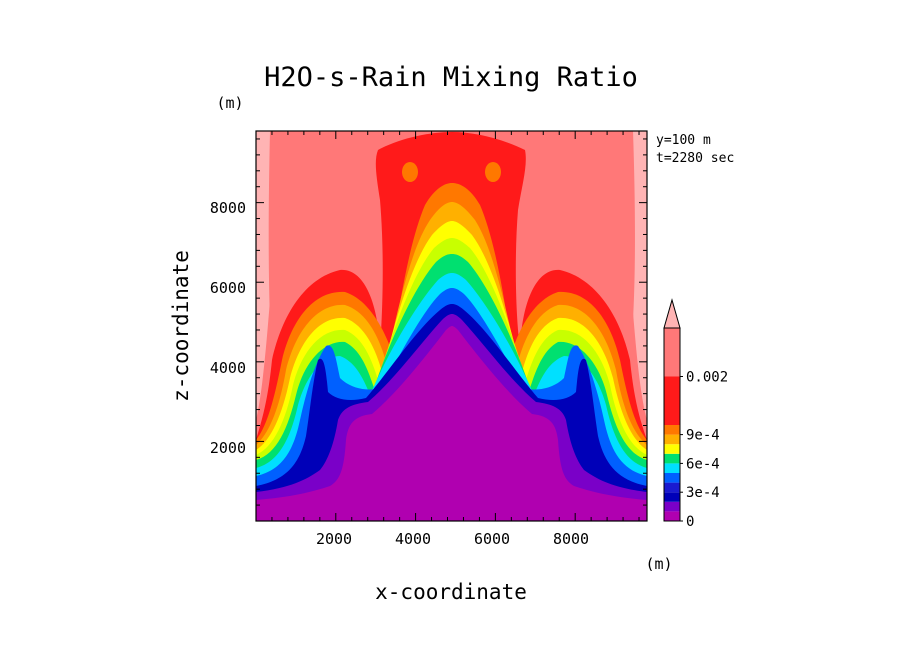 Image resolution: width=904 pixels, height=654 pixels. I want to click on x-unit-label: (m), so click(658, 564).